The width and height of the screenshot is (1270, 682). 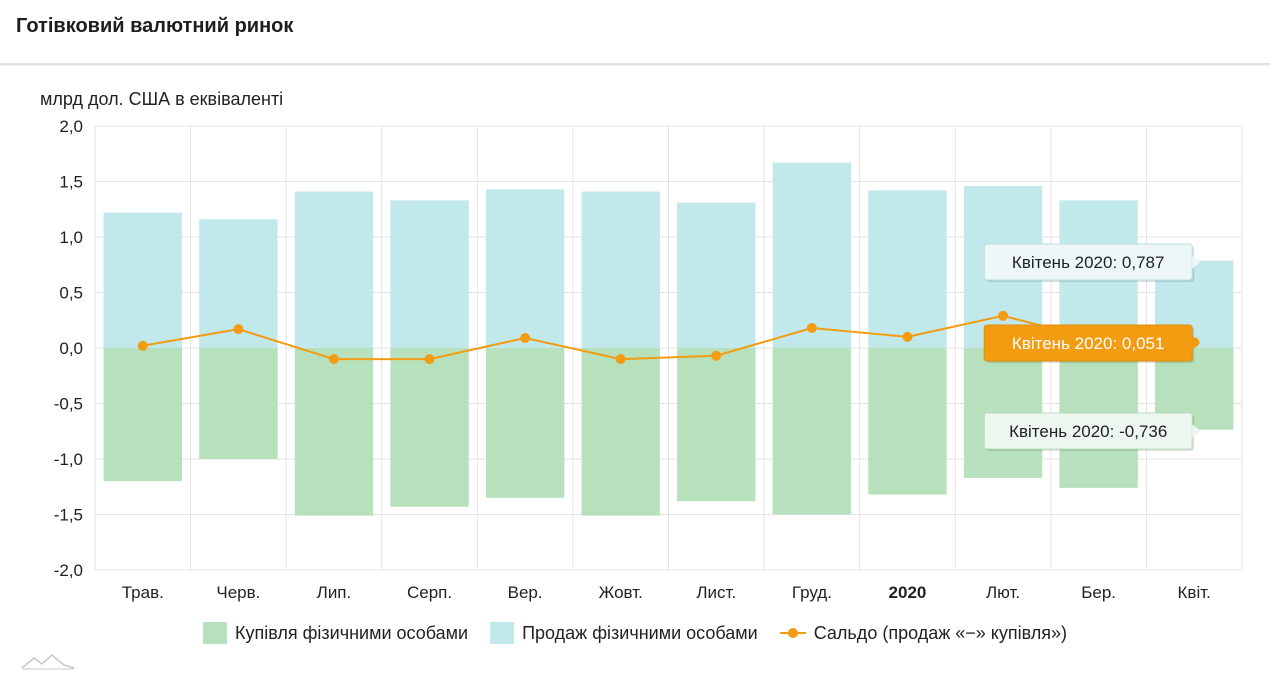 I want to click on x-tick-label: 2020, so click(x=908, y=592).